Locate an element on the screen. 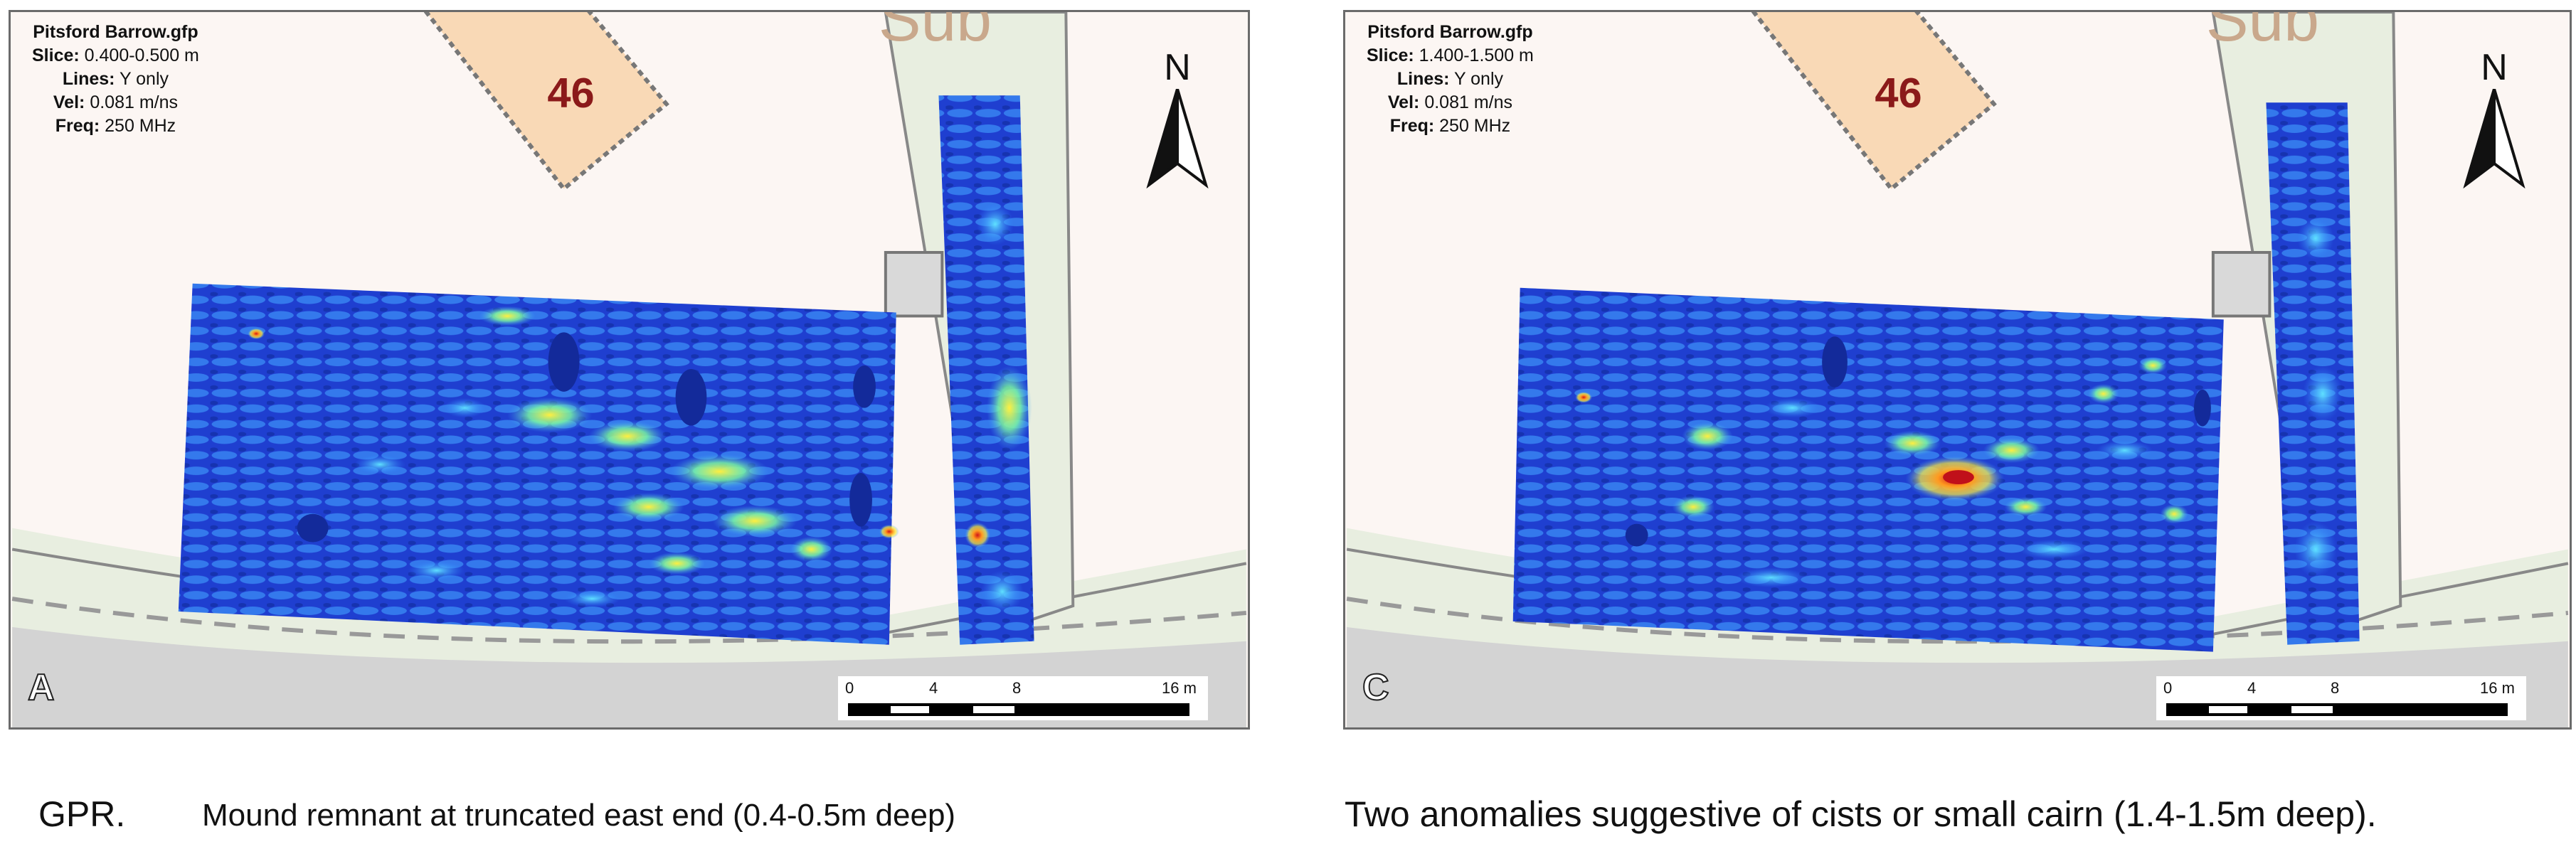  caption-prefix: GPR. is located at coordinates (82, 814).